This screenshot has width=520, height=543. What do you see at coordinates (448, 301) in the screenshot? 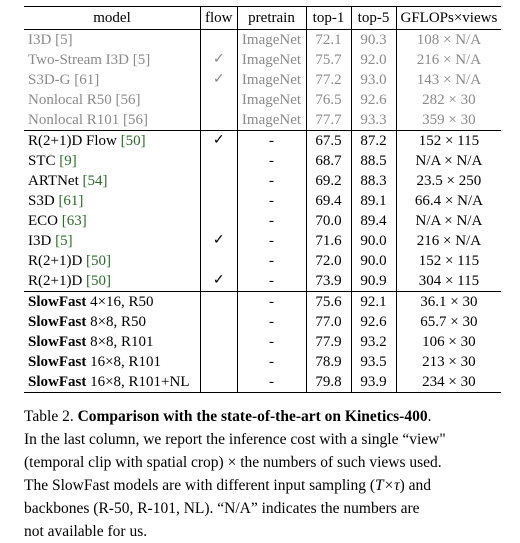
I see `cell-gflops: 36.1 × 30` at bounding box center [448, 301].